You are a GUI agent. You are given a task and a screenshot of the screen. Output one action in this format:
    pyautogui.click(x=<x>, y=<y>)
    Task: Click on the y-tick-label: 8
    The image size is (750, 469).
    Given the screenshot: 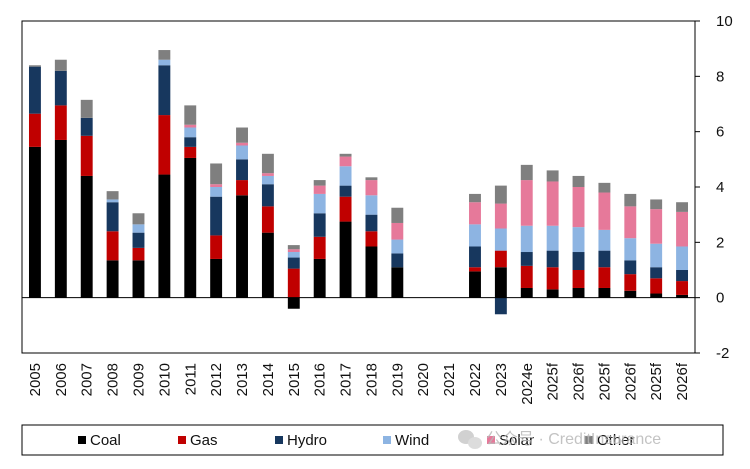 What is the action you would take?
    pyautogui.click(x=720, y=76)
    